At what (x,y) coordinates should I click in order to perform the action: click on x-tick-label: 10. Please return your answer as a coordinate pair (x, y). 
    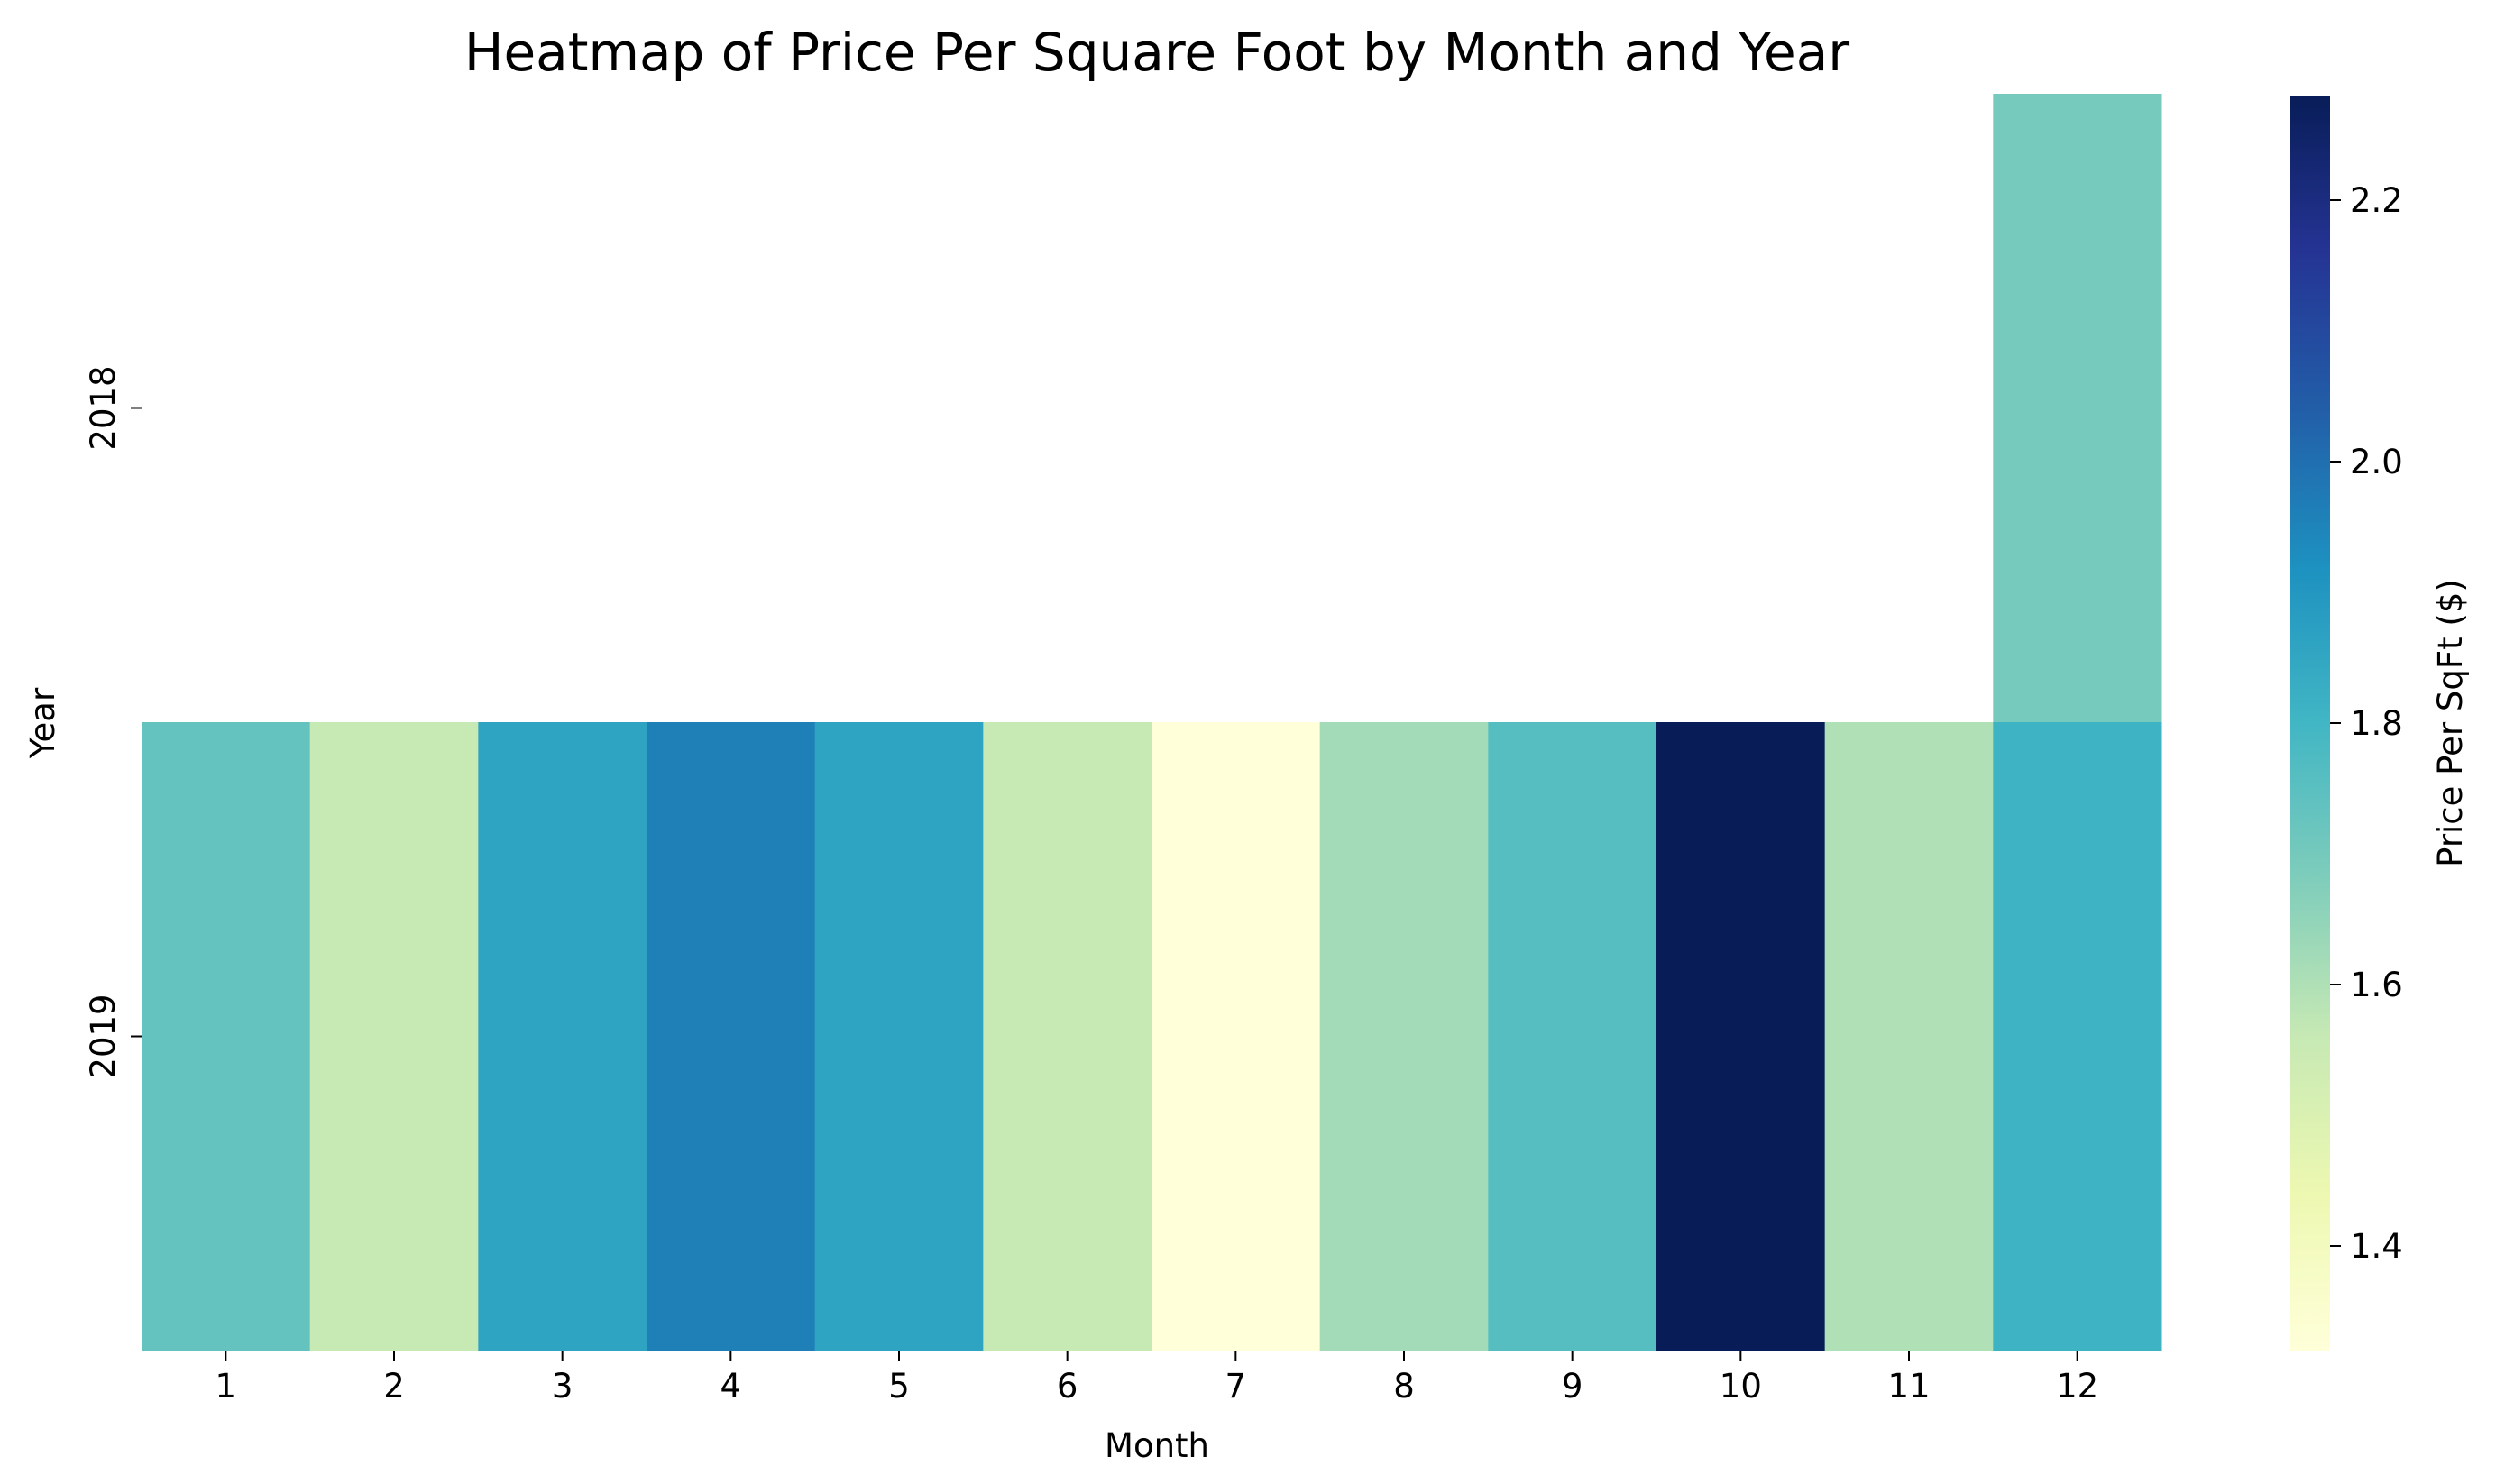
    Looking at the image, I should click on (1741, 1386).